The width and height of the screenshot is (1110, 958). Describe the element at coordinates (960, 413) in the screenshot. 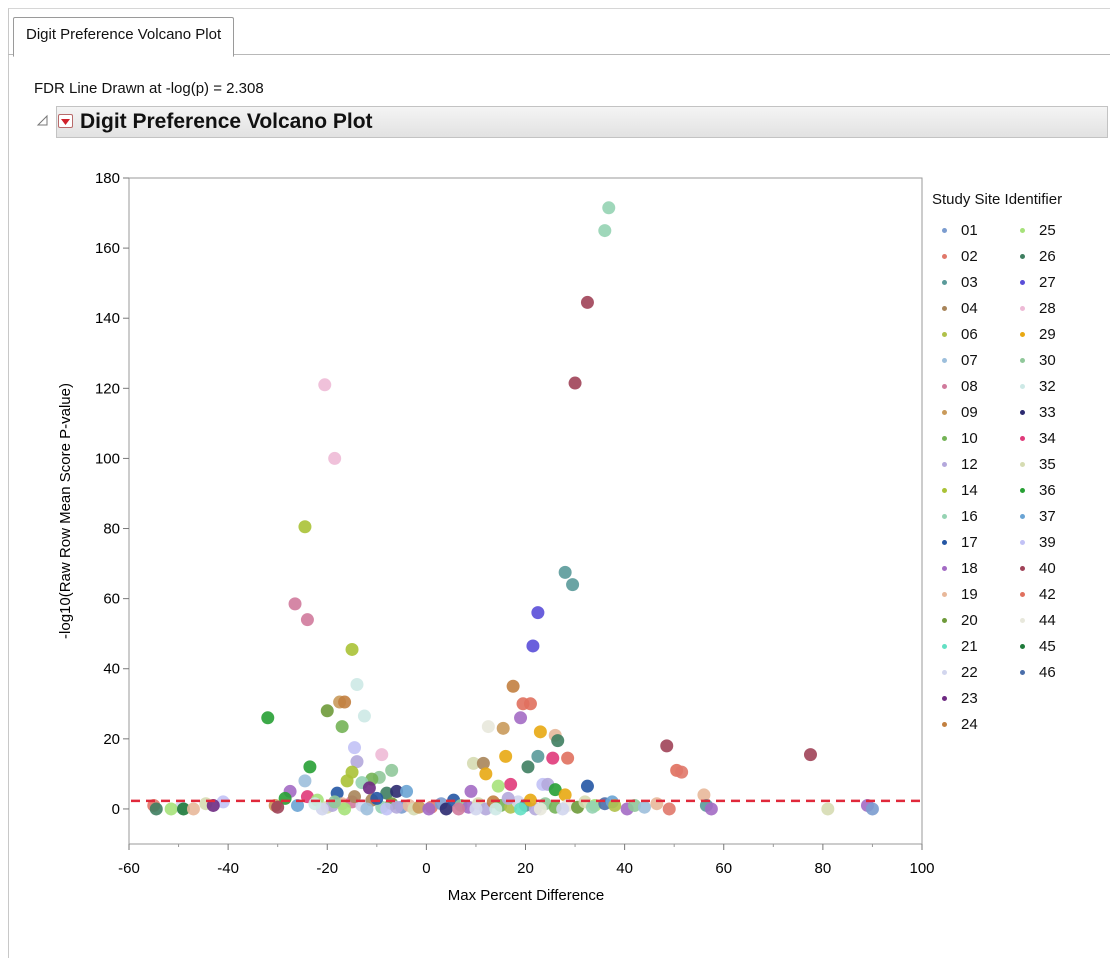

I see `legend-item-09: 09` at that location.